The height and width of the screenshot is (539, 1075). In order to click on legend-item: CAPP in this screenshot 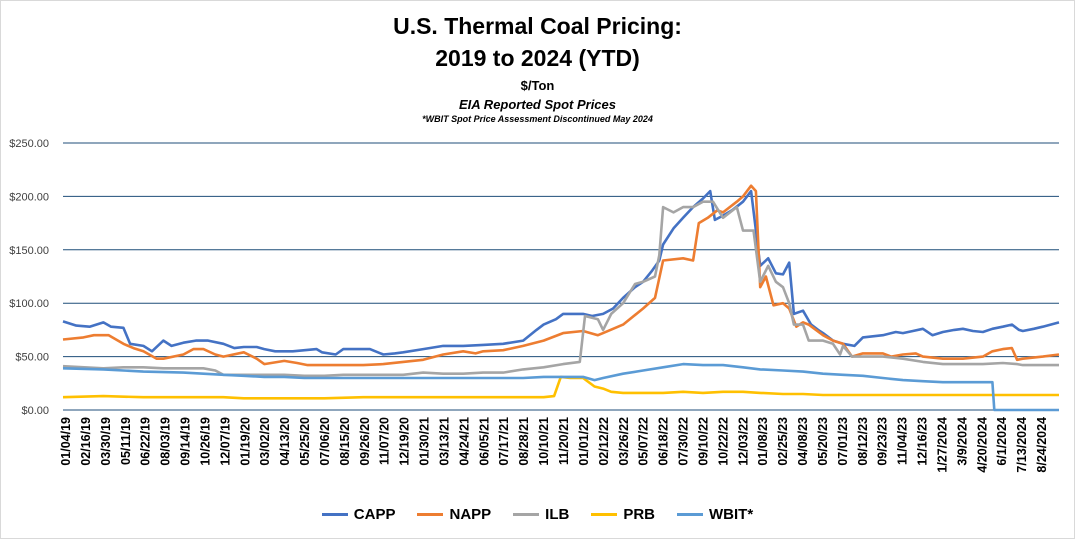, I will do `click(358, 514)`.